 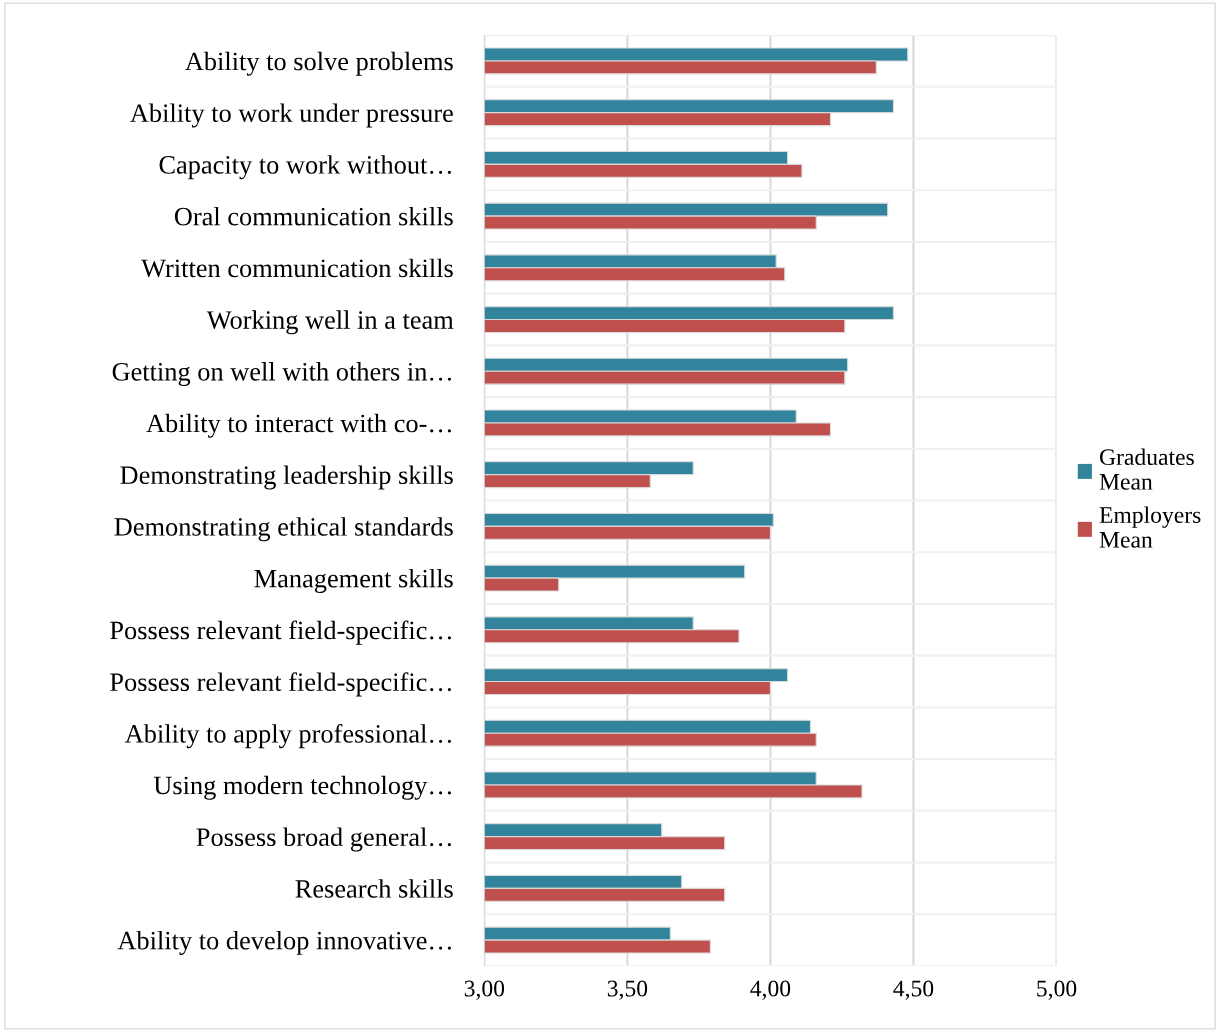 I want to click on y-tick-label: Working well in a team, so click(x=330, y=322).